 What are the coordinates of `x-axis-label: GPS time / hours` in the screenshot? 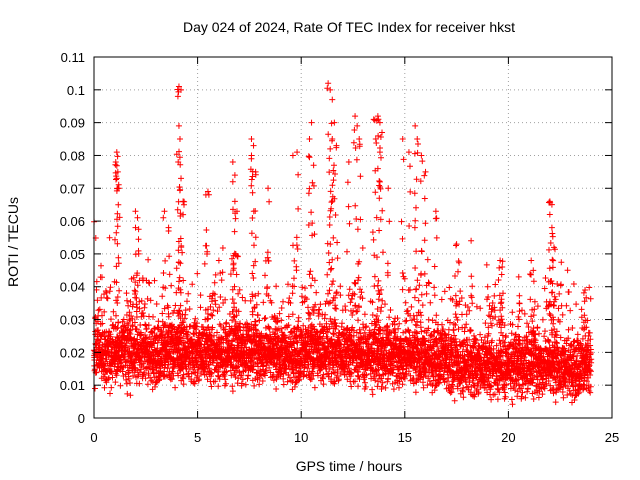 It's located at (349, 466).